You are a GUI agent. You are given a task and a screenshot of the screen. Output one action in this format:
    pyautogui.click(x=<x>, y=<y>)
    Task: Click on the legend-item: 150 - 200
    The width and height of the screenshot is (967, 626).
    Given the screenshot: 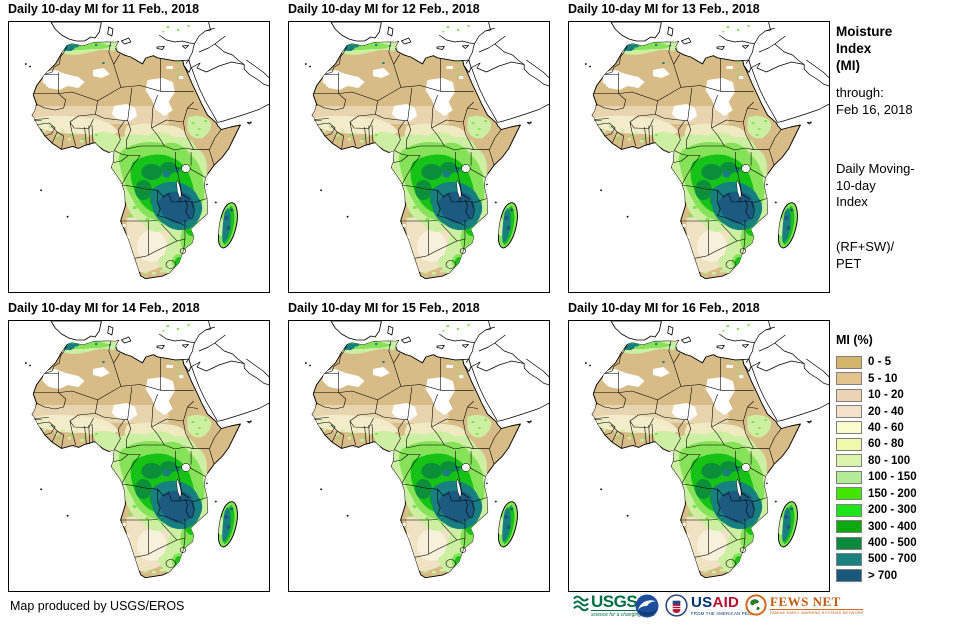 What is the action you would take?
    pyautogui.click(x=876, y=494)
    